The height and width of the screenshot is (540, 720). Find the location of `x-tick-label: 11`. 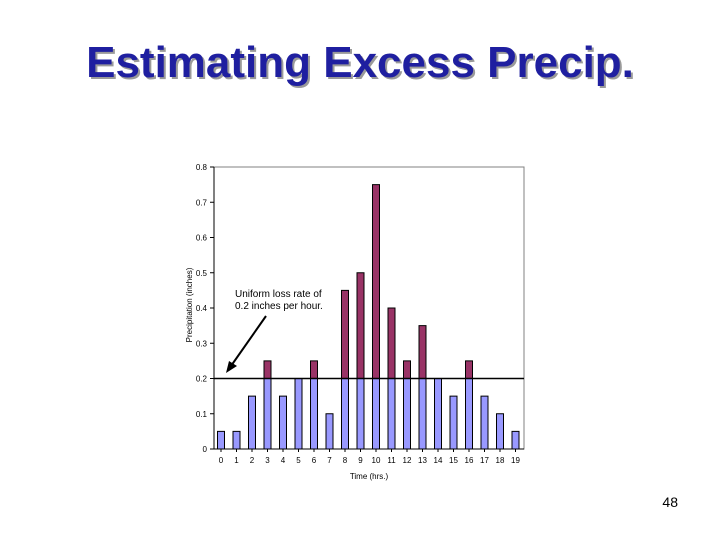

x-tick-label: 11 is located at coordinates (391, 460).